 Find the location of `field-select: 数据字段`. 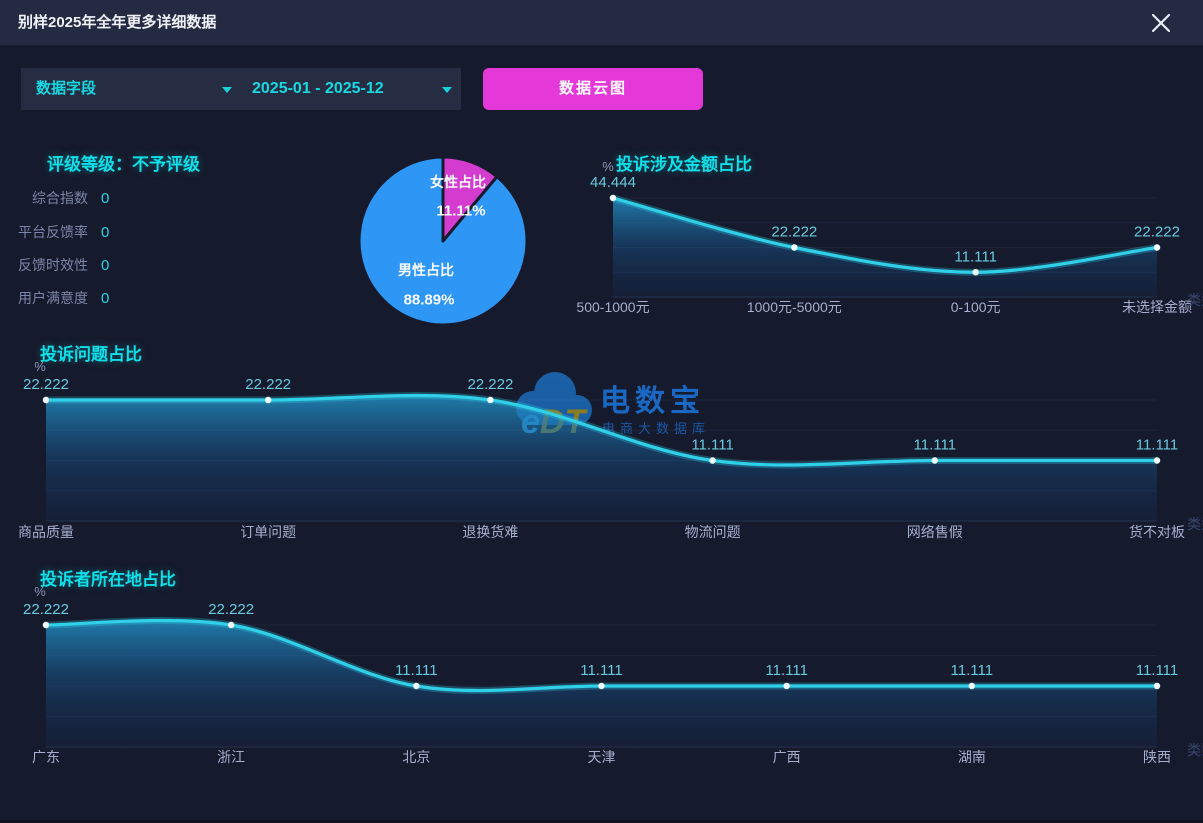

field-select: 数据字段 is located at coordinates (66, 88).